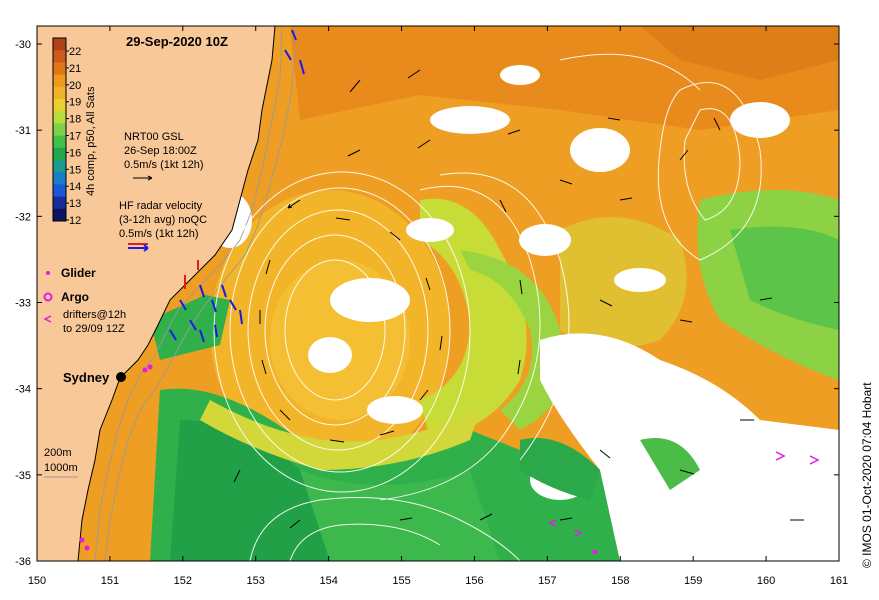 This screenshot has height=600, width=879. Describe the element at coordinates (75, 120) in the screenshot. I see `colorbar-tick-label: 18` at that location.